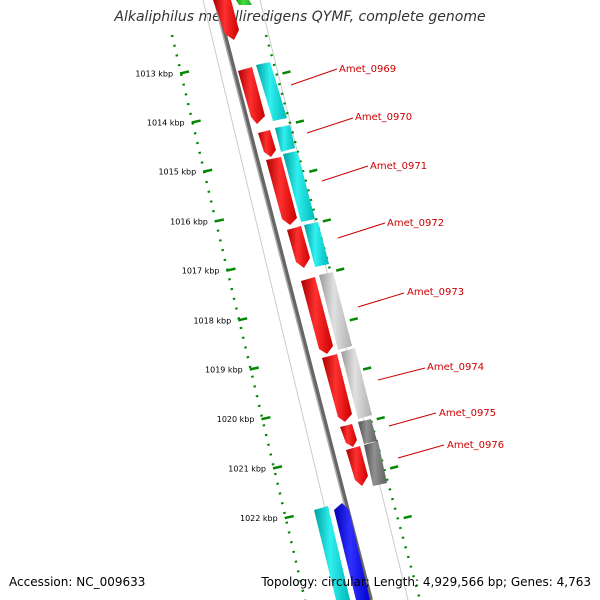  I want to click on scale-tick-label: 1021 kbp, so click(247, 468).